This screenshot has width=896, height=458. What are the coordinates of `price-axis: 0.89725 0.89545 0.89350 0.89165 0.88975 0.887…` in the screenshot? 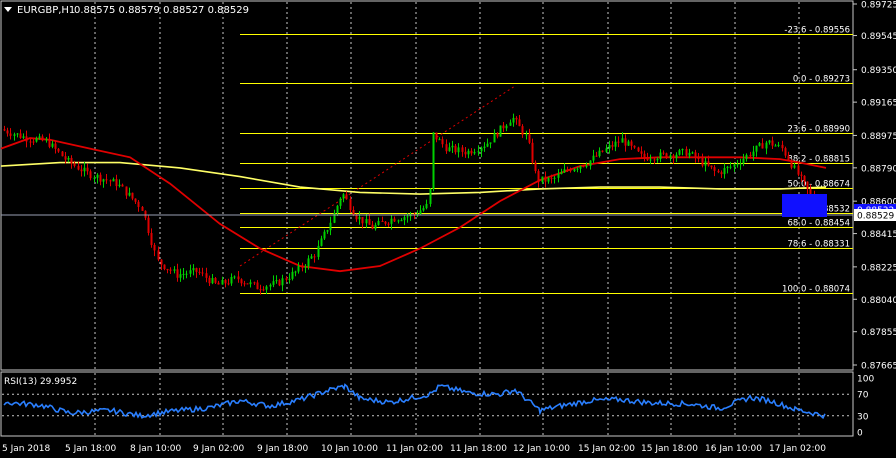 It's located at (874, 186).